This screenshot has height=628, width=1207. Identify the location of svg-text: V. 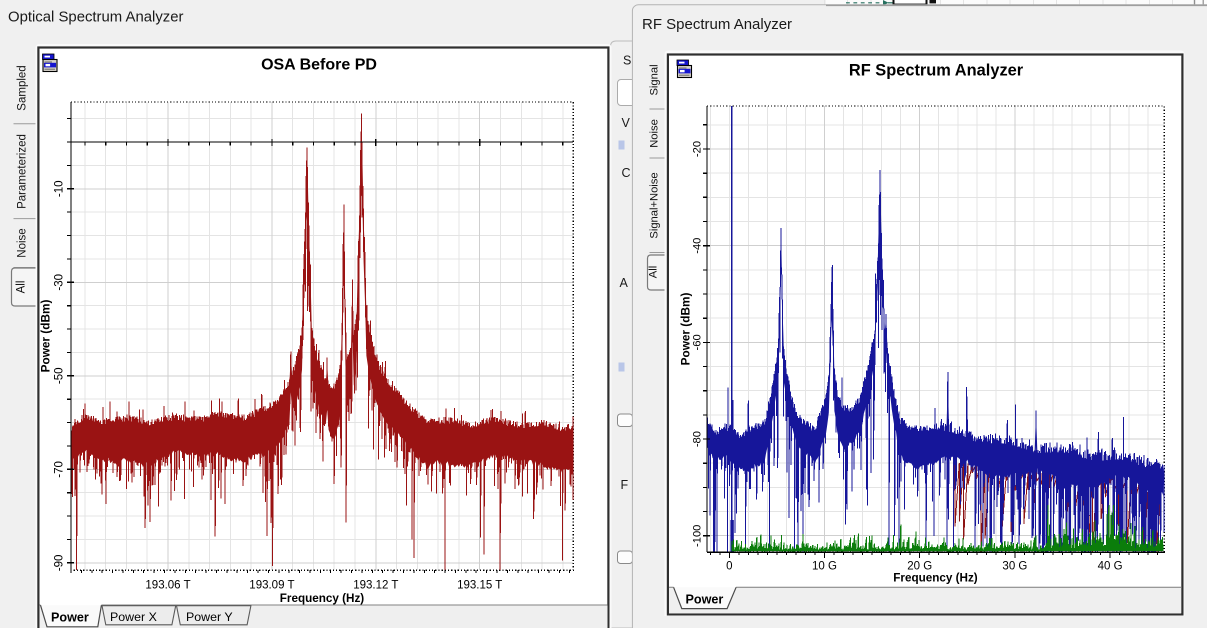
(626, 123).